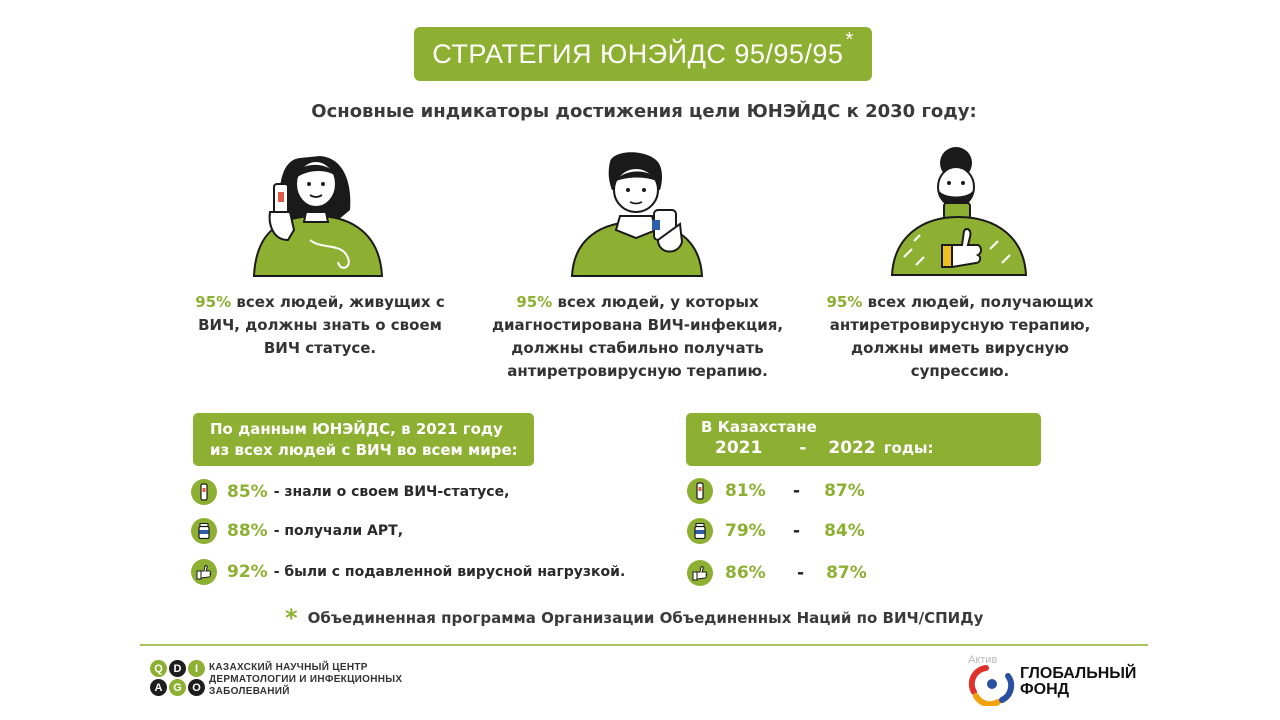 This screenshot has height=720, width=1280. Describe the element at coordinates (776, 491) in the screenshot. I see `kz-row-status: 81% - 87%` at that location.